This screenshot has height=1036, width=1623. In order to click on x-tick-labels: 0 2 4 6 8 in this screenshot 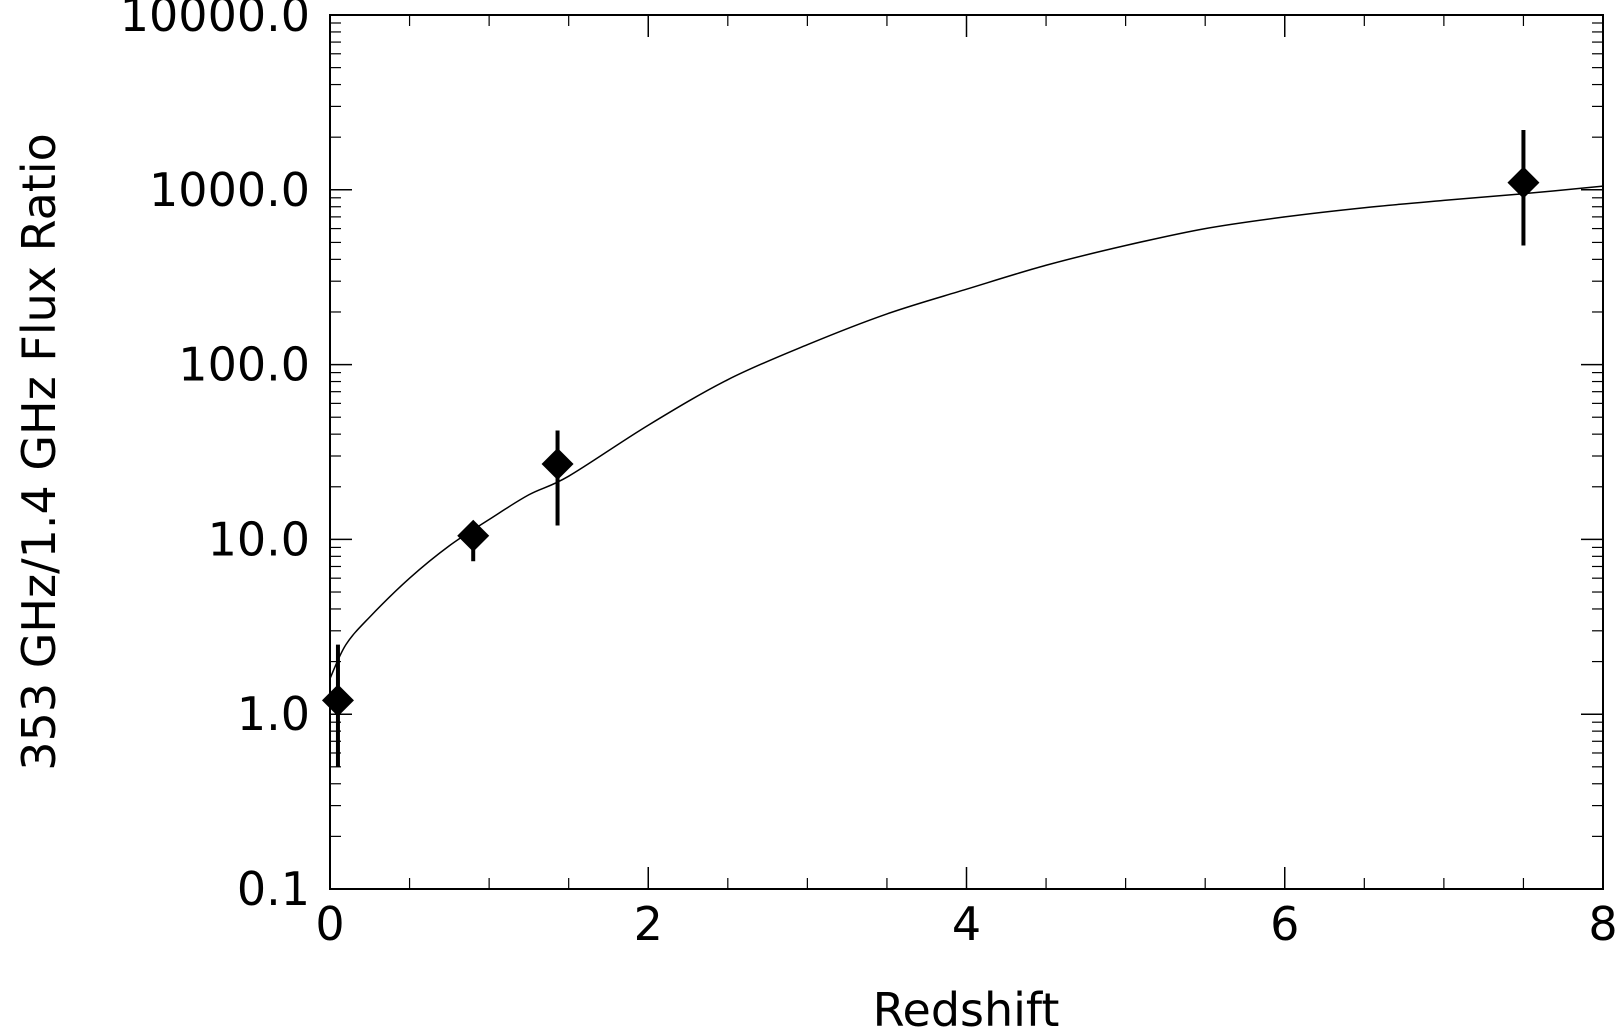, I will do `click(966, 924)`.